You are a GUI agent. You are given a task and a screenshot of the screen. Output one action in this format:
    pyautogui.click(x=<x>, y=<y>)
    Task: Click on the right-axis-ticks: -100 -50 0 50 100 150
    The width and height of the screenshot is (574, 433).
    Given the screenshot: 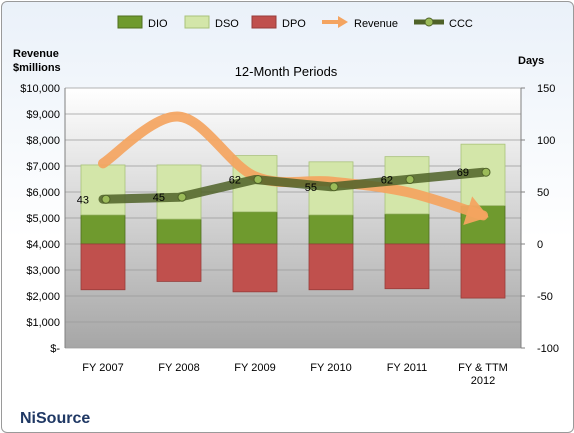 What is the action you would take?
    pyautogui.click(x=540, y=219)
    